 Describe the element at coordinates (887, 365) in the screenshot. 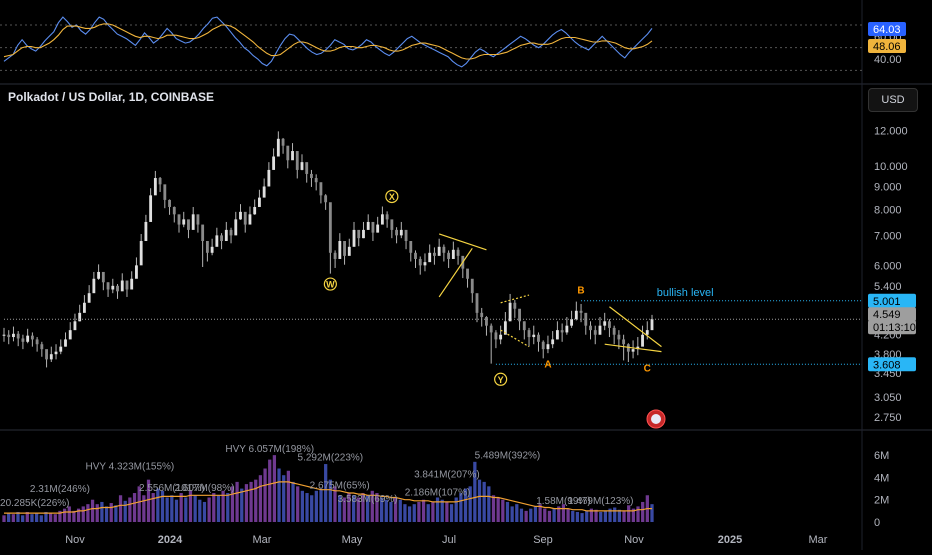

I see `price-badge-text: 3.608` at that location.